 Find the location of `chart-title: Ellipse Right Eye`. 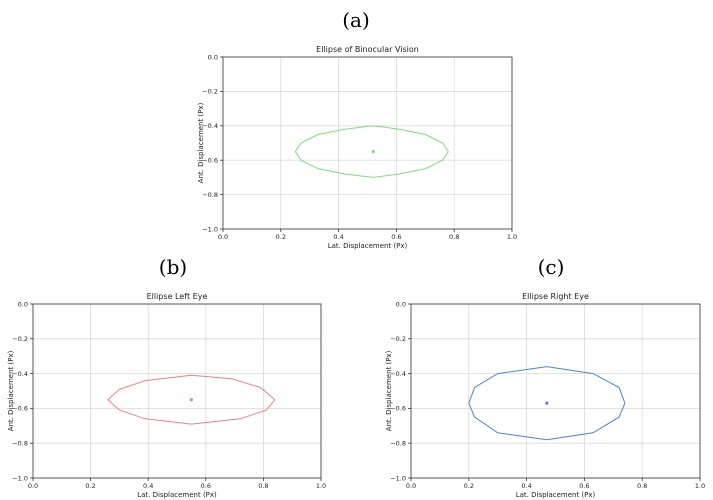

chart-title: Ellipse Right Eye is located at coordinates (555, 296).